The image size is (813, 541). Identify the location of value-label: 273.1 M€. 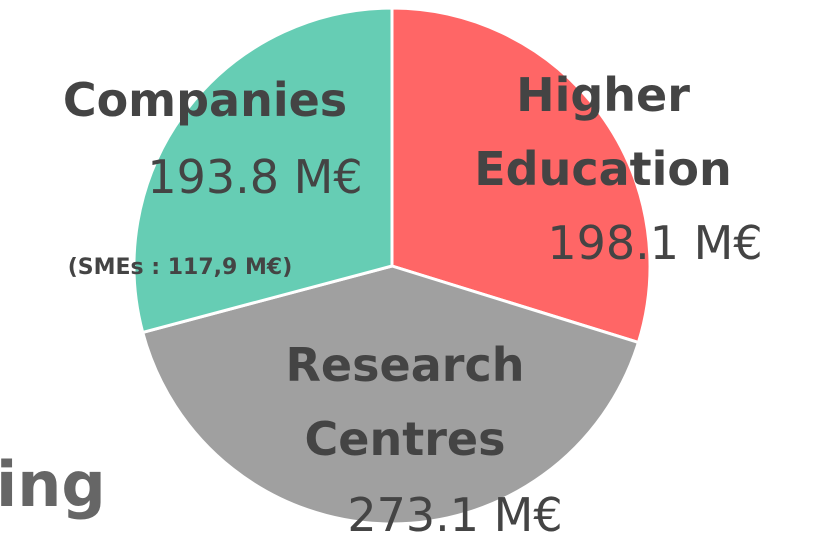
(455, 514).